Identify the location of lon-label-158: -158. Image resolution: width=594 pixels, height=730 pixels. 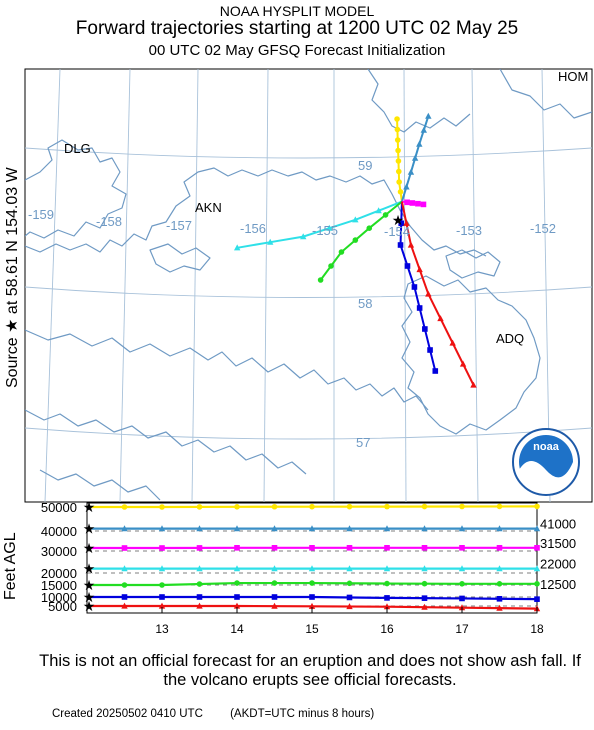
(109, 221).